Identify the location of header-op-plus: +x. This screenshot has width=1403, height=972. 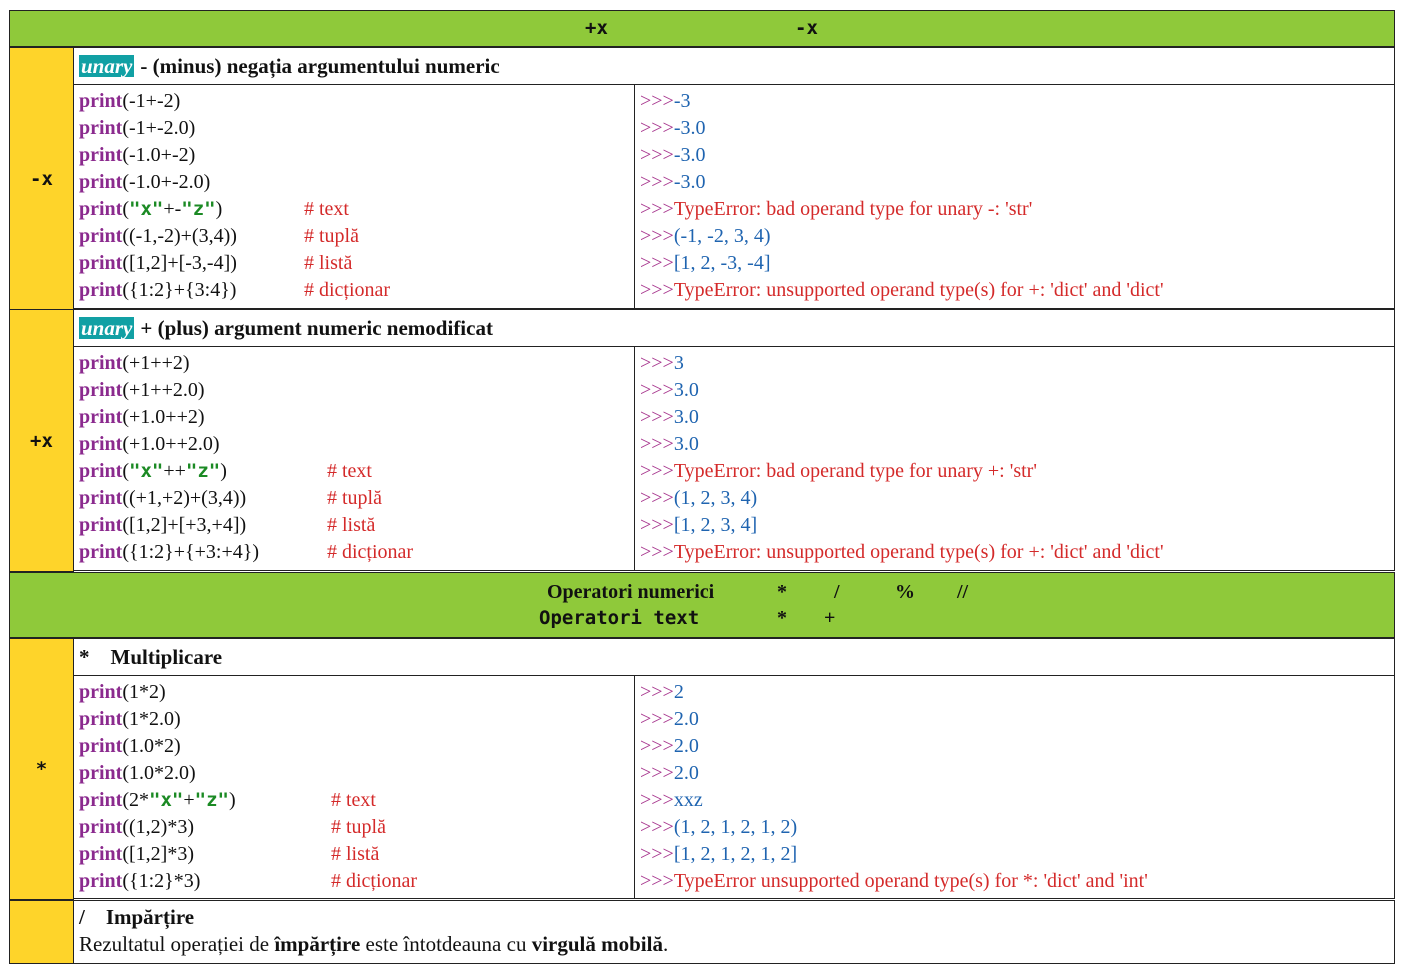
(596, 28).